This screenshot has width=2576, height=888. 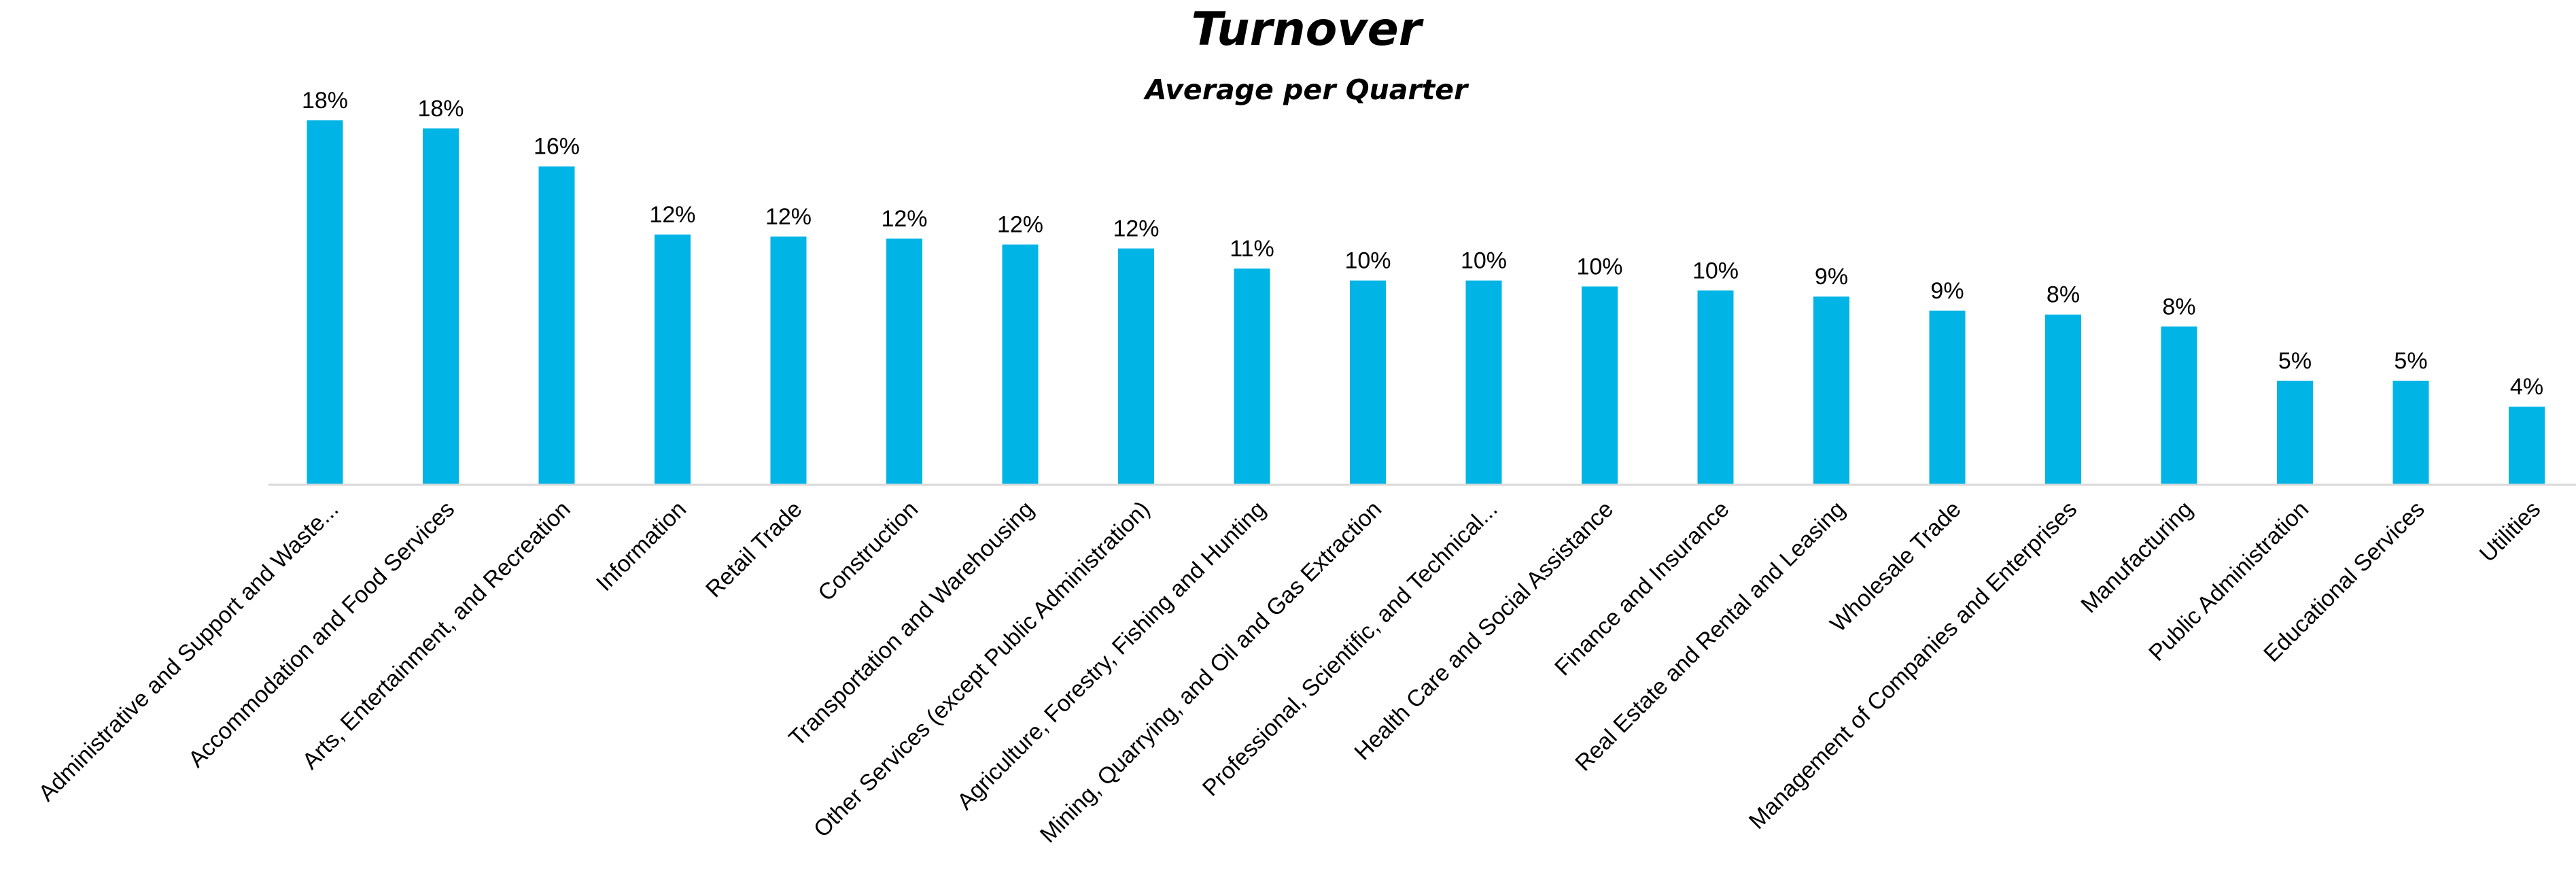 I want to click on x-tick-label: Accommodation and Food Services, so click(x=321, y=634).